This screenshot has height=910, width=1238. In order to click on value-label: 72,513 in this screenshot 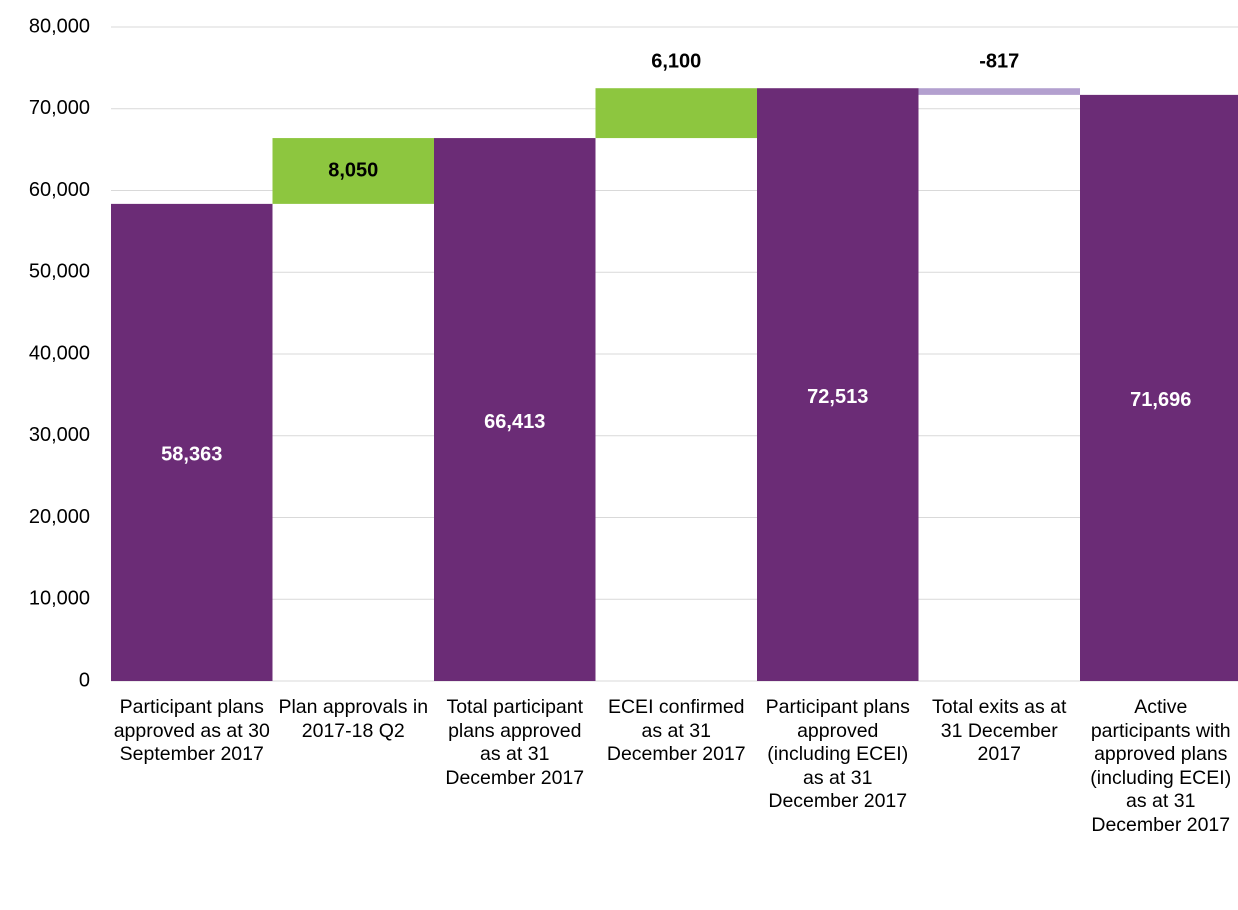, I will do `click(837, 397)`.